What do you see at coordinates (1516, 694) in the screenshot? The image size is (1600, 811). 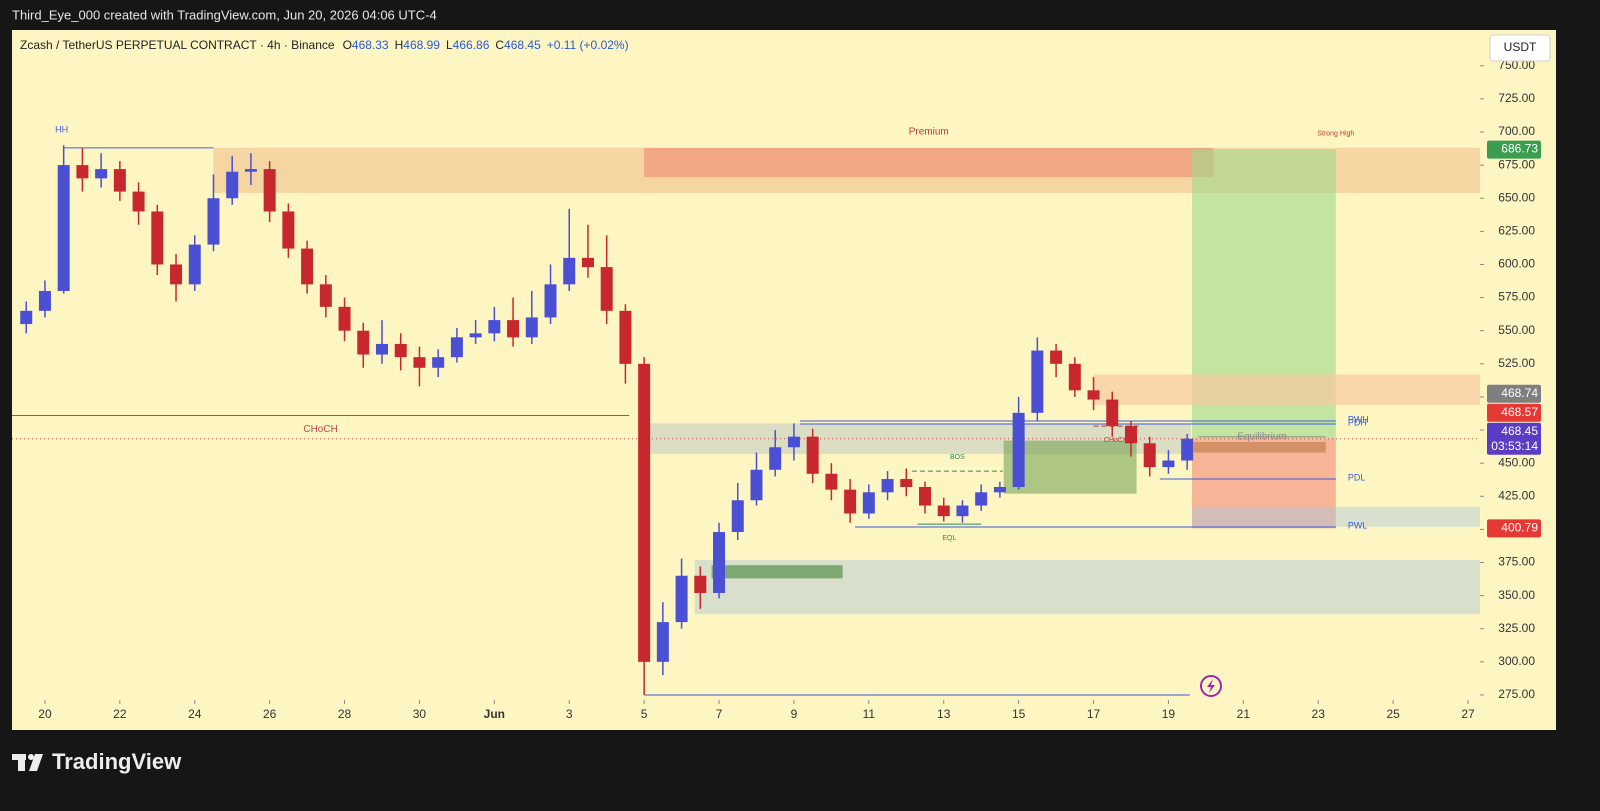 I see `y-tick-label: 275.00` at bounding box center [1516, 694].